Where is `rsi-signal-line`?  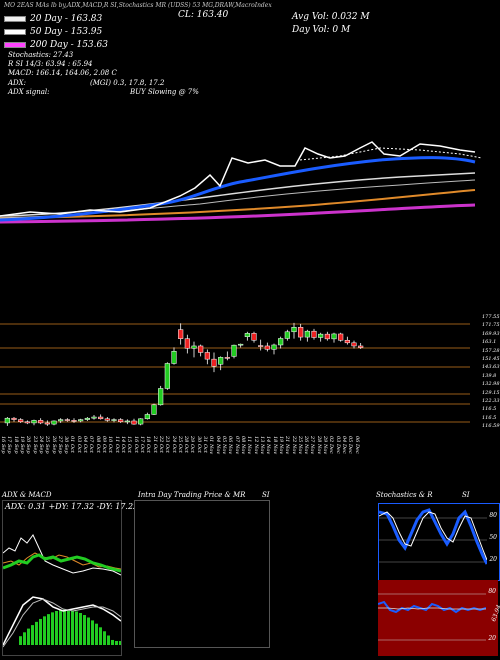 rsi-signal-line is located at coordinates (432, 608).